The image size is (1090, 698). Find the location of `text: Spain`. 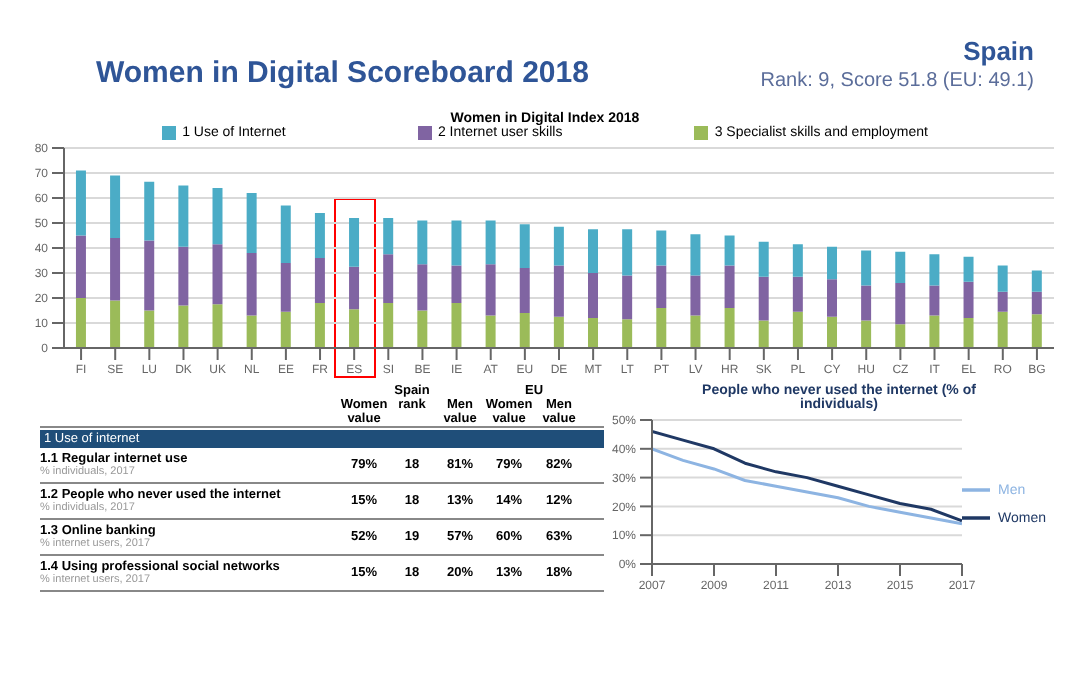

text: Spain is located at coordinates (997, 51).